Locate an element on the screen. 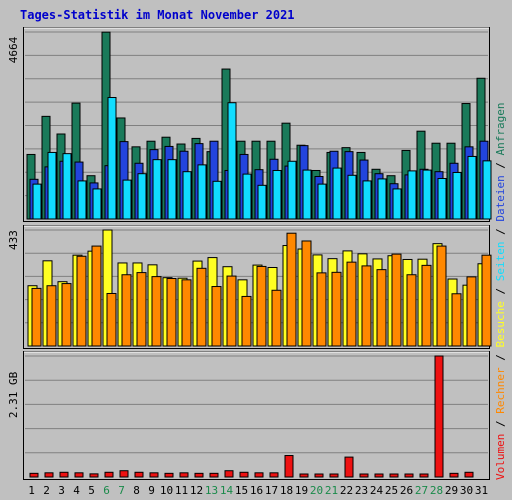  legend-anfragen: Anfragen is located at coordinates (500, 128).